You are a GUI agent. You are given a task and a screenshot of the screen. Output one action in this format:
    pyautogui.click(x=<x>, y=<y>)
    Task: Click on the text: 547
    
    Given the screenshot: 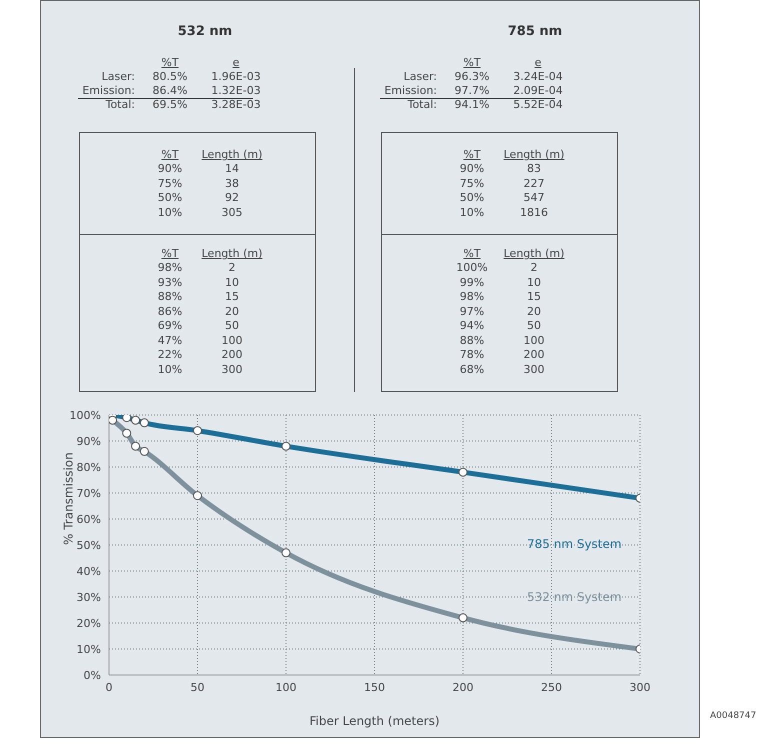 What is the action you would take?
    pyautogui.click(x=534, y=197)
    